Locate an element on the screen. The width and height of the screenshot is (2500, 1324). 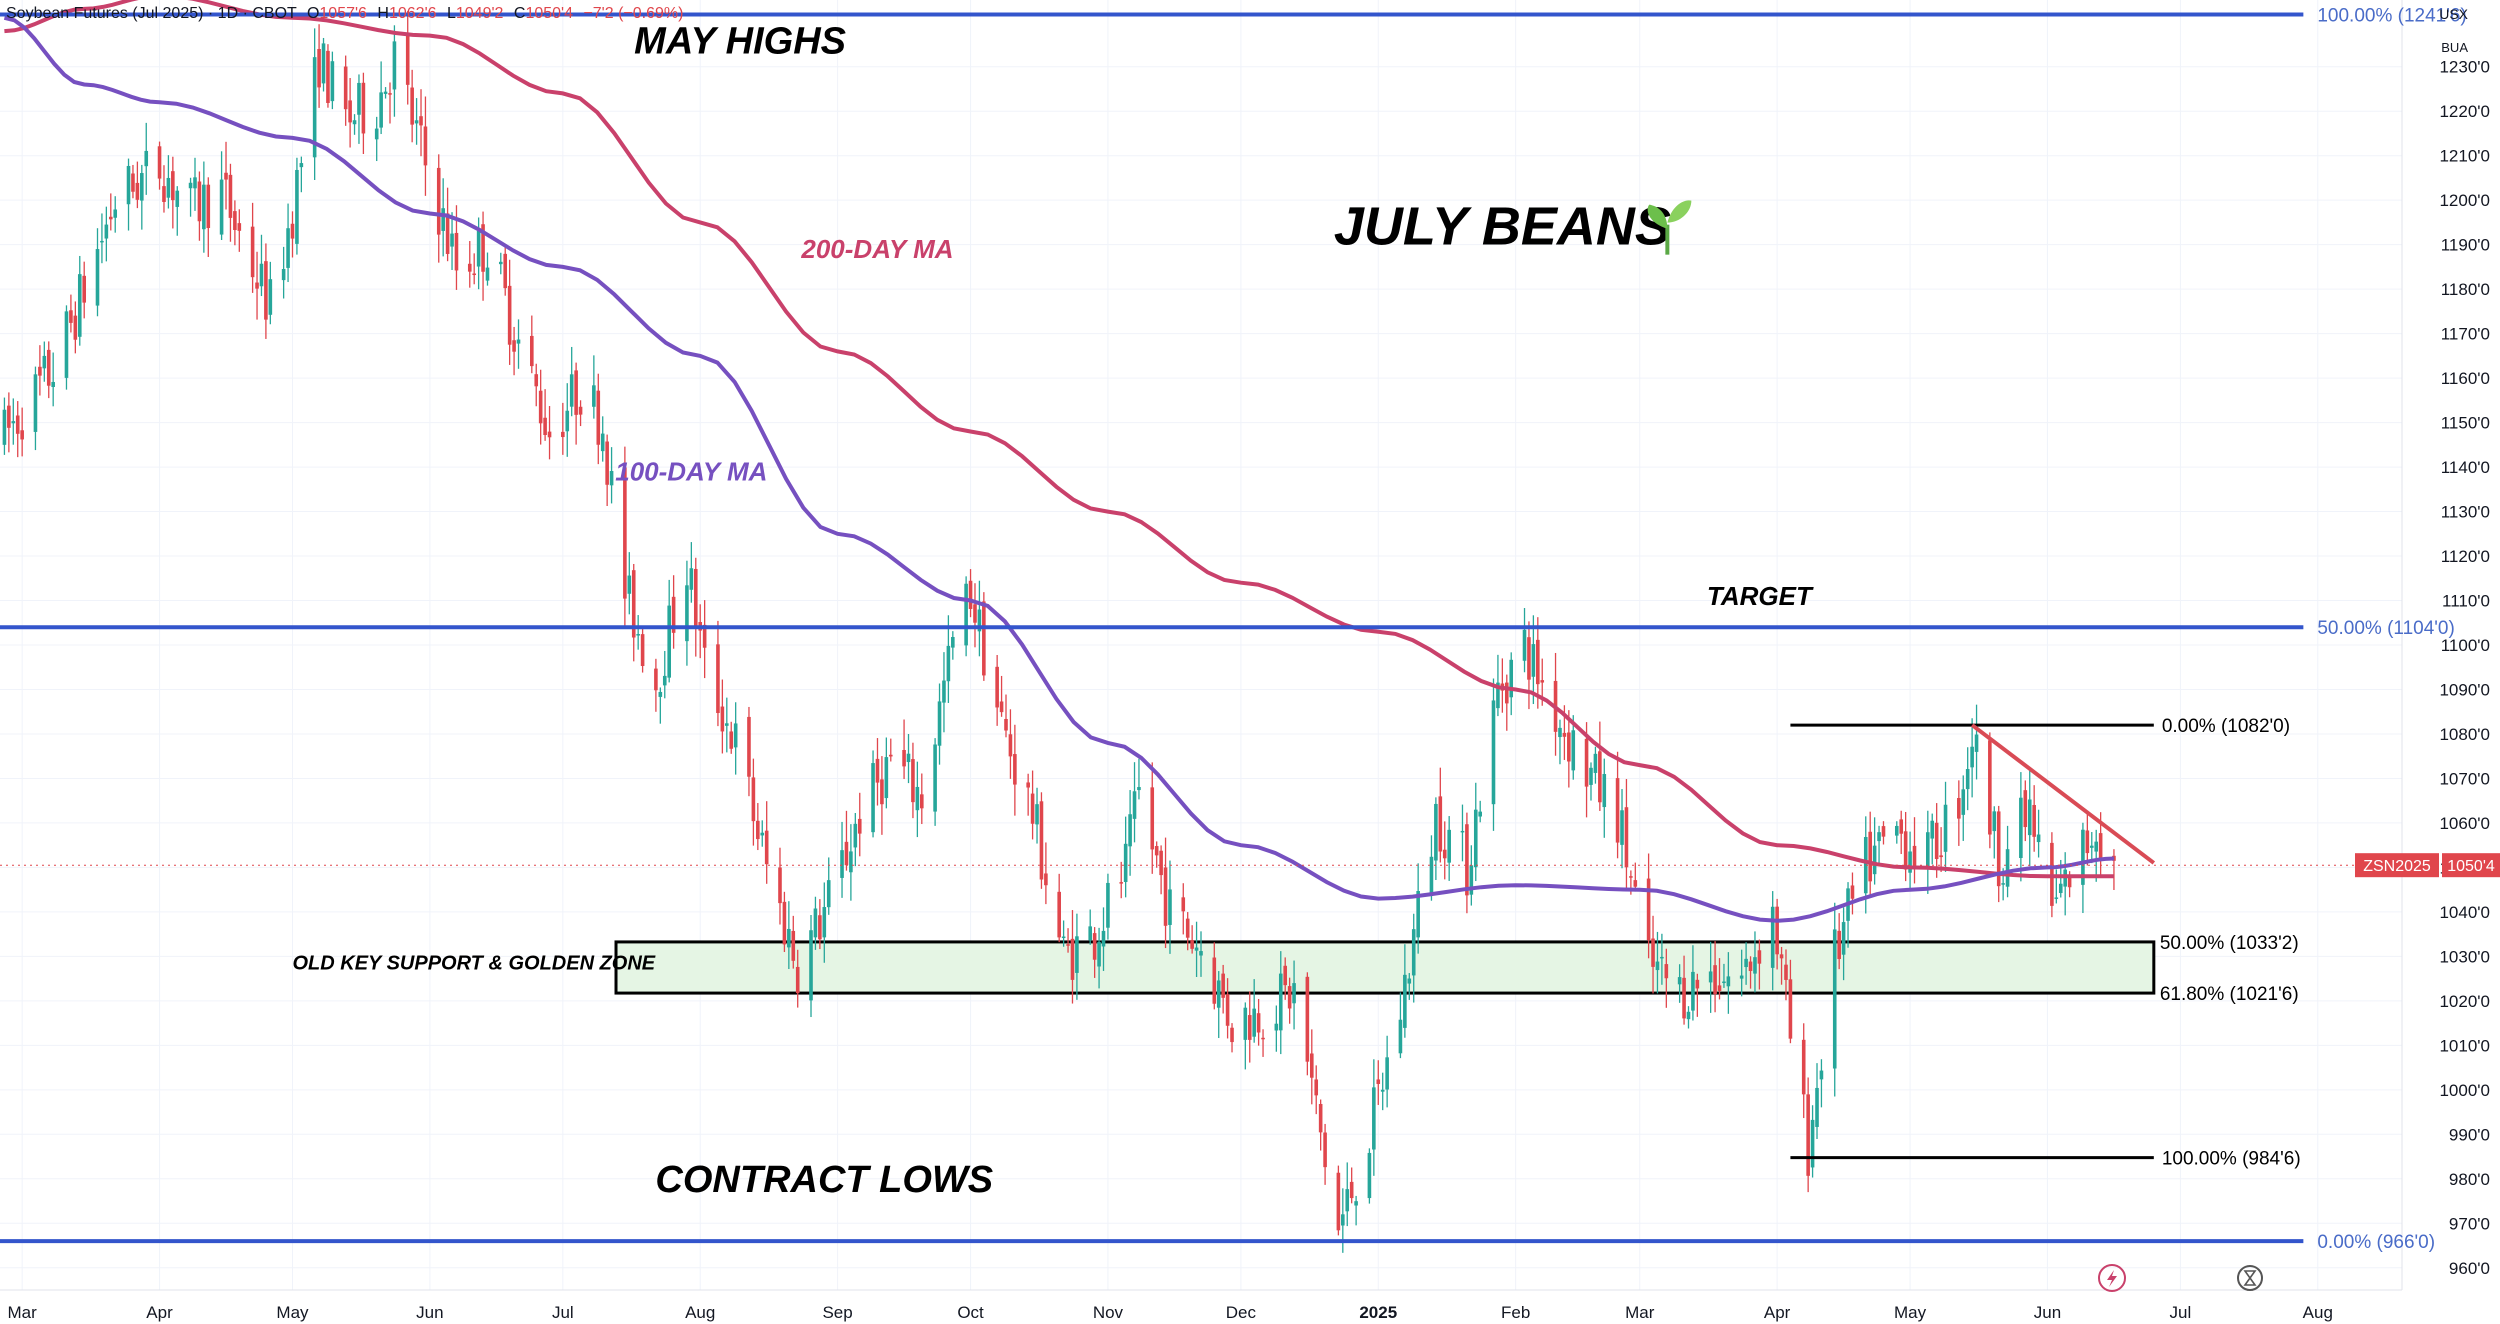
lightning-icon is located at coordinates (2112, 1278).